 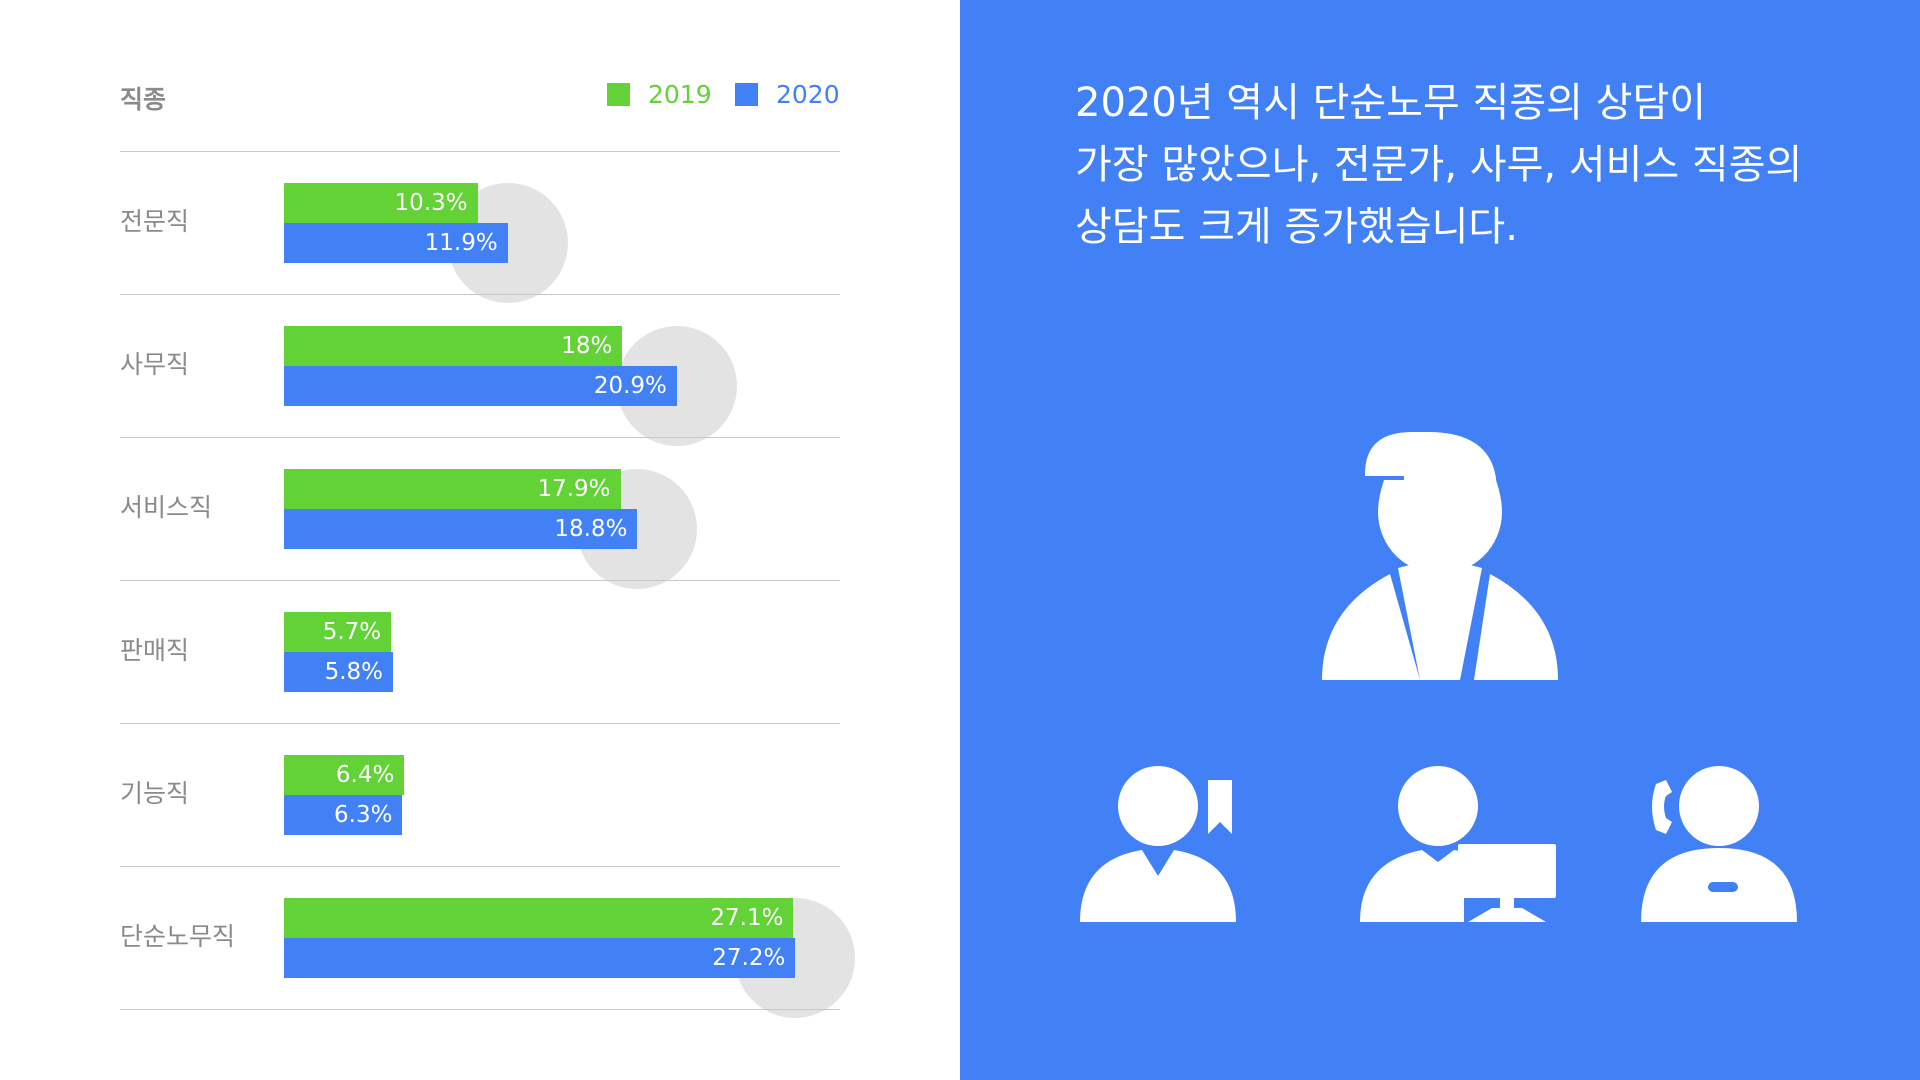 I want to click on legend-swatch-2020, so click(x=746, y=94).